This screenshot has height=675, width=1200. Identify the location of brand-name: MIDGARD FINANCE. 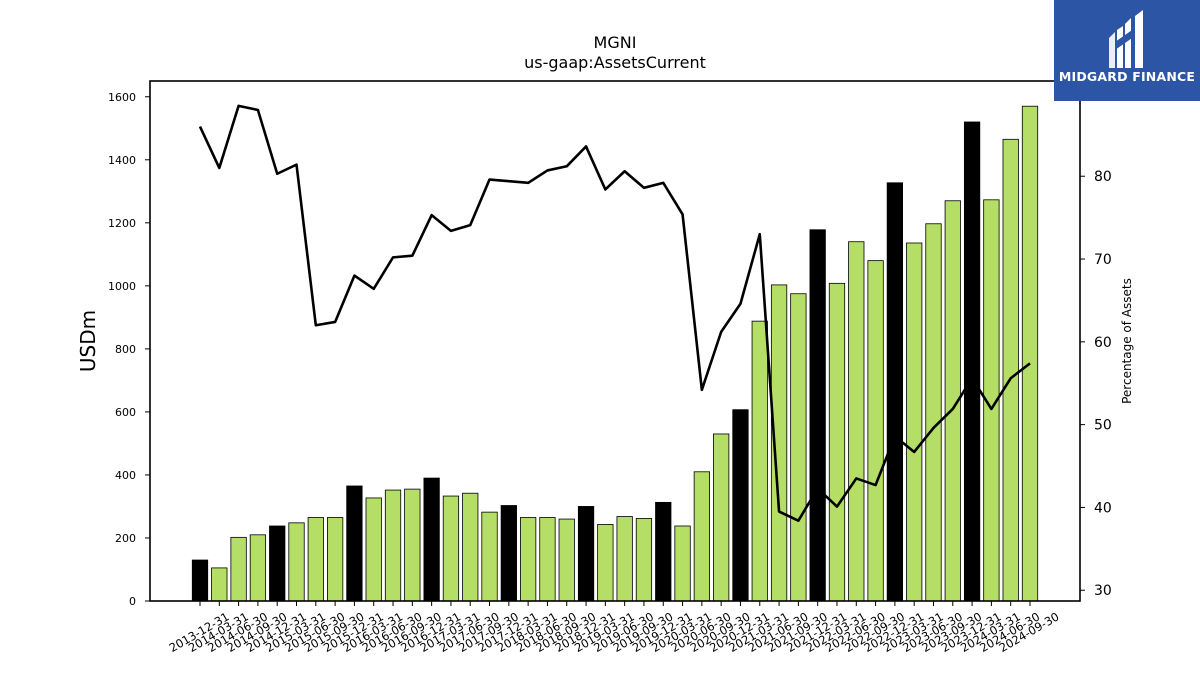
(1127, 76).